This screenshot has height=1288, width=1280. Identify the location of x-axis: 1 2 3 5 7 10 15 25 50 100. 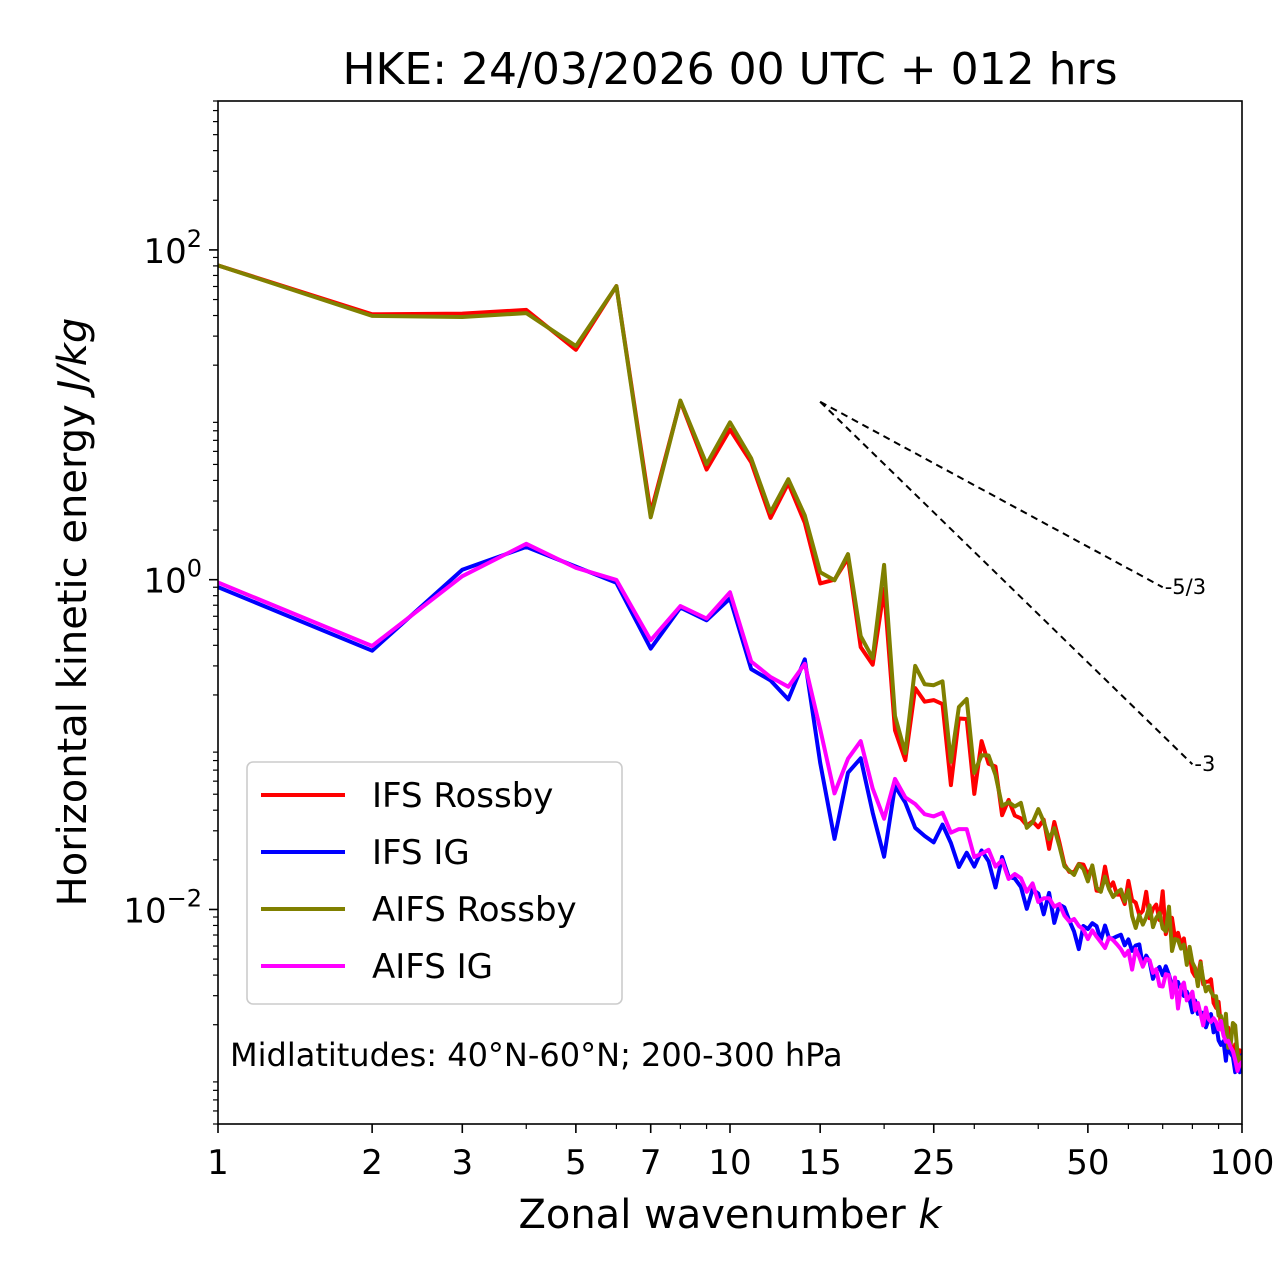
(740, 1153).